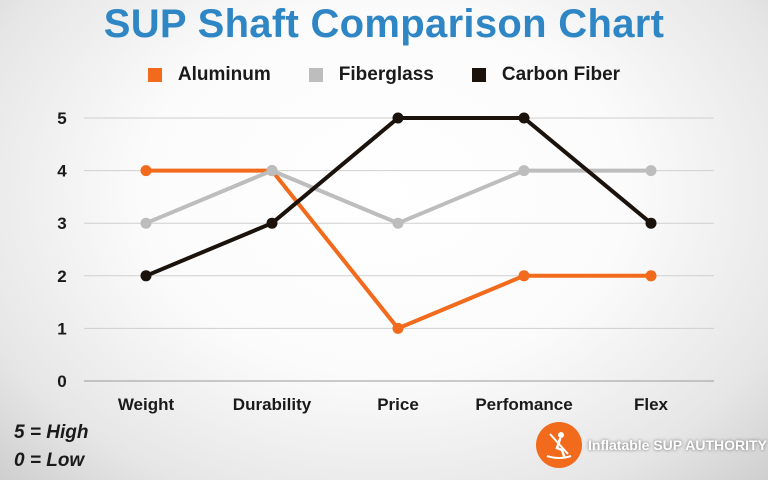  Describe the element at coordinates (677, 445) in the screenshot. I see `brand-text: Inflatable SUP AUTHORITY` at that location.